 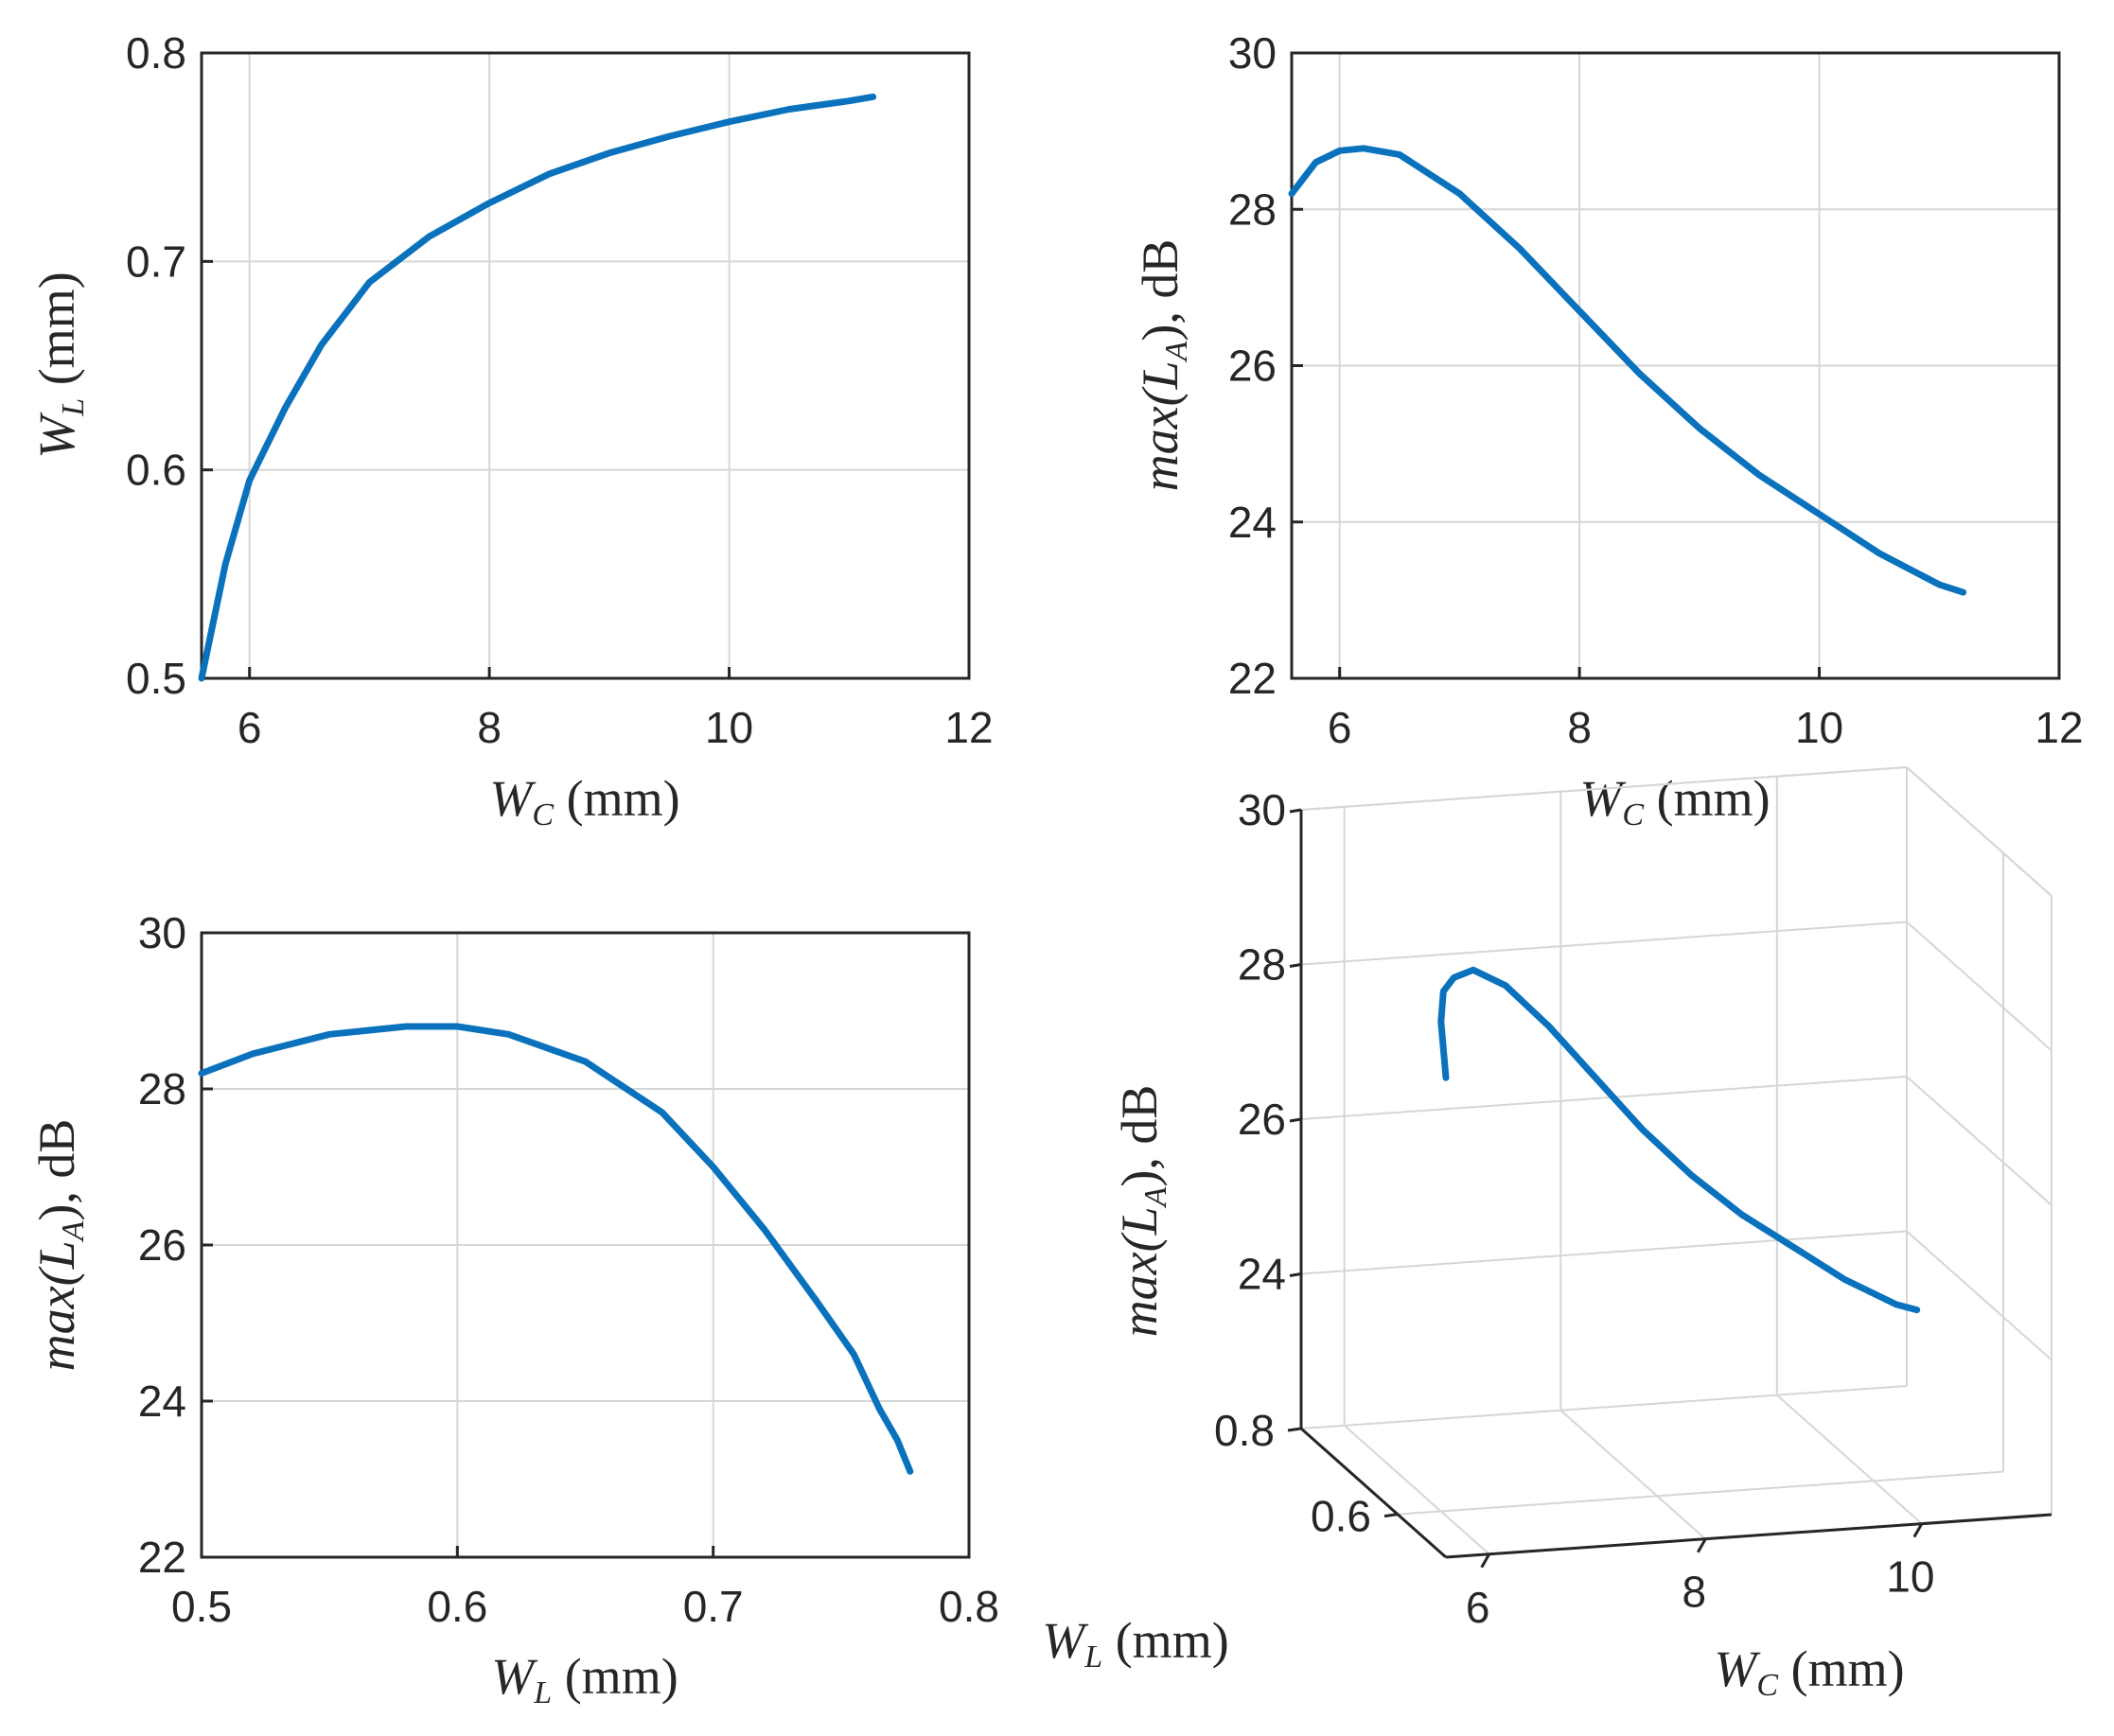 I want to click on x-tick-label: 0.5, so click(x=201, y=1606).